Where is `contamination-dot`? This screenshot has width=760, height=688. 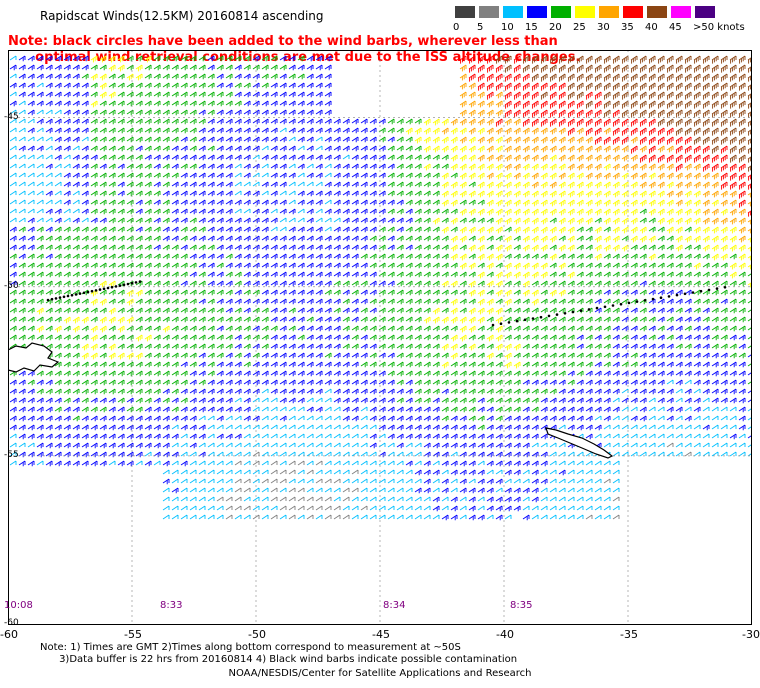
contamination-dot is located at coordinates (597, 308).